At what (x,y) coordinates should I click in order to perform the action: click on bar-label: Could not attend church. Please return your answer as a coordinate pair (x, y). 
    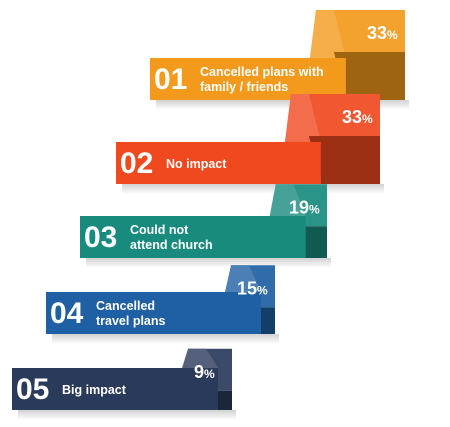
    Looking at the image, I should click on (171, 237).